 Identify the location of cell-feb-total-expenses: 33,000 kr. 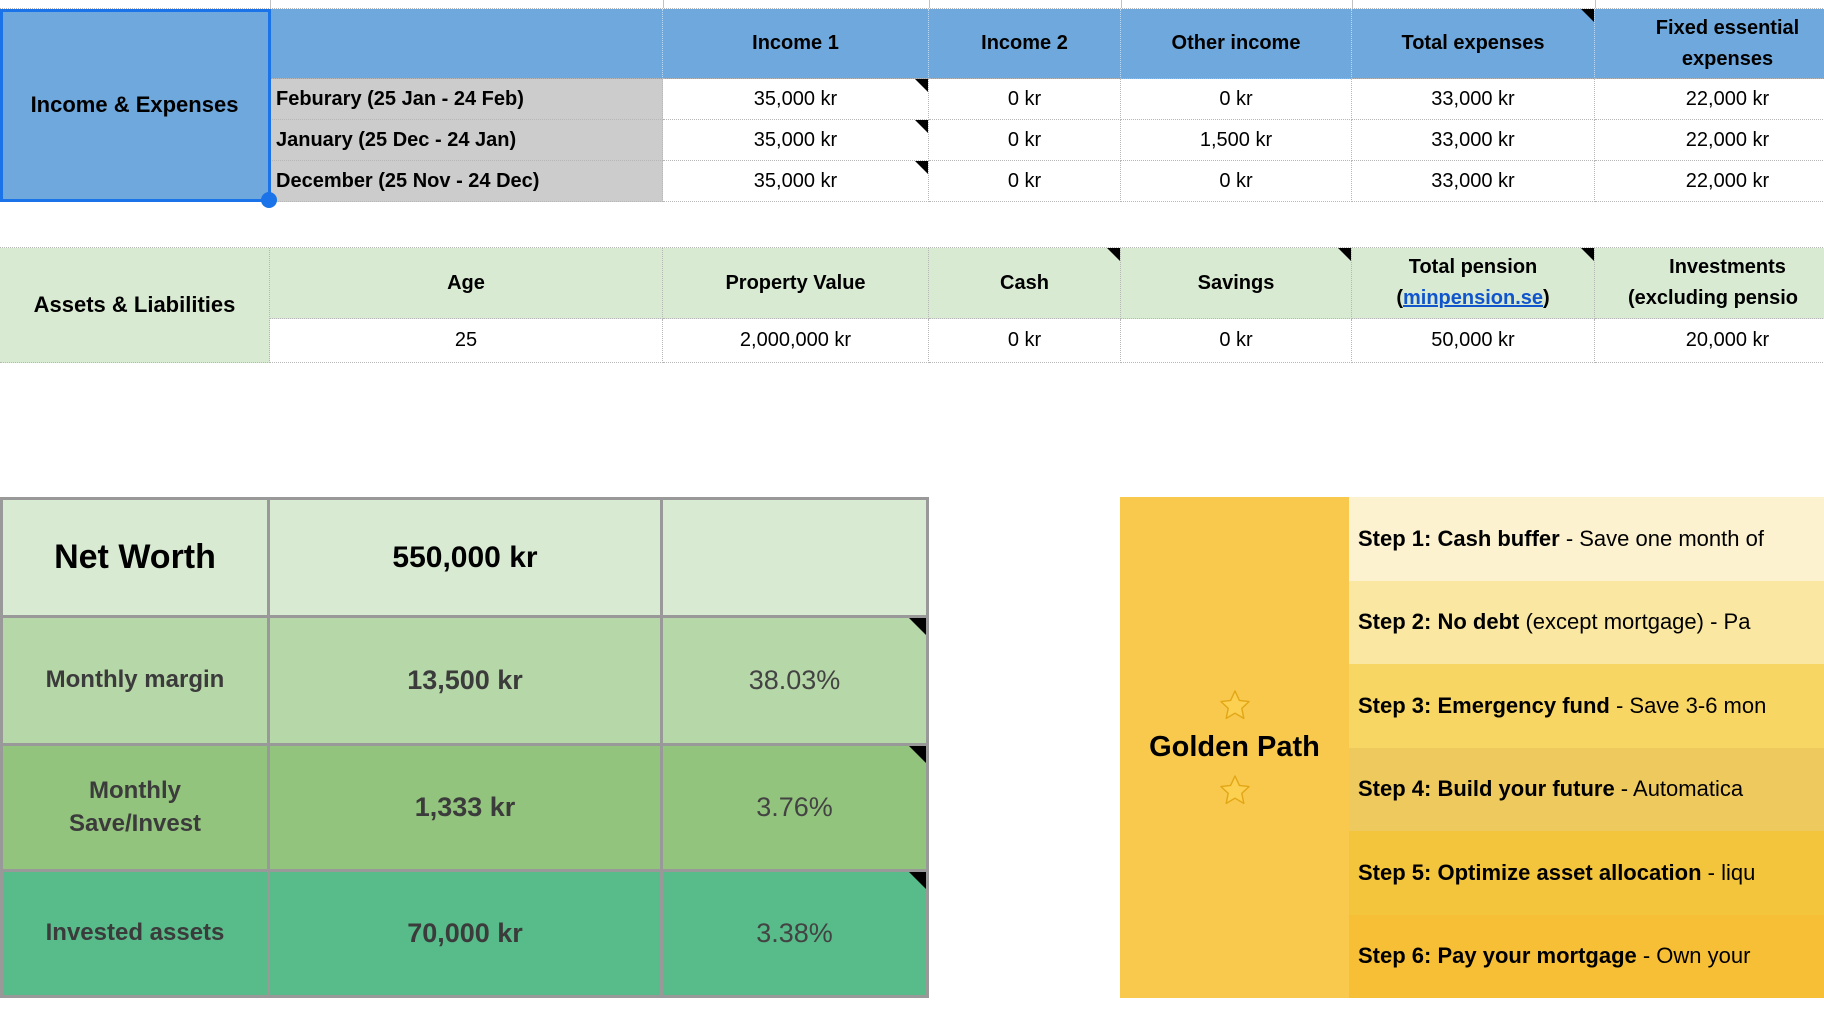
(1473, 99).